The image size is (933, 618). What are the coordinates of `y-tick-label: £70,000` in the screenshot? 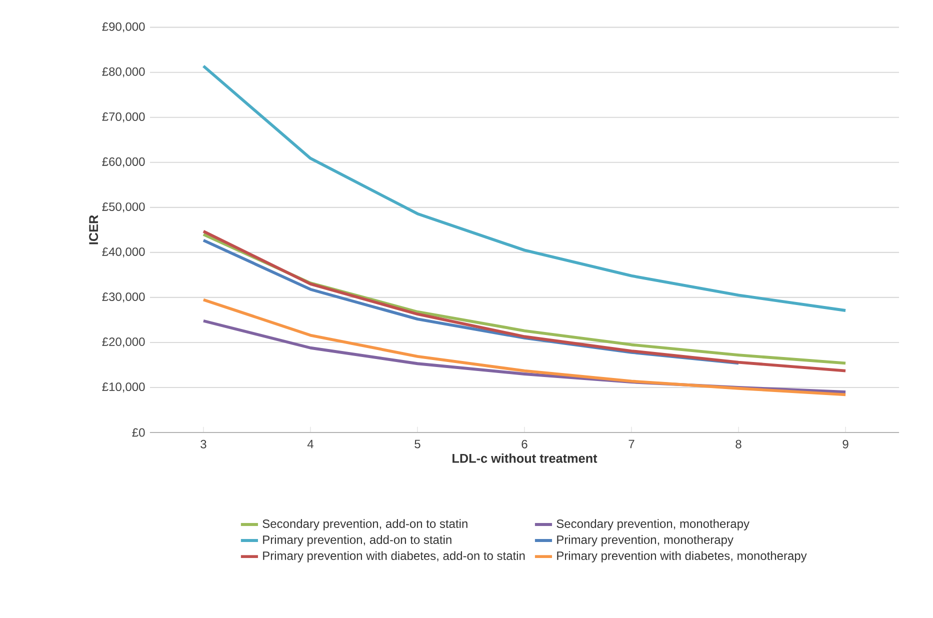 It's located at (123, 117).